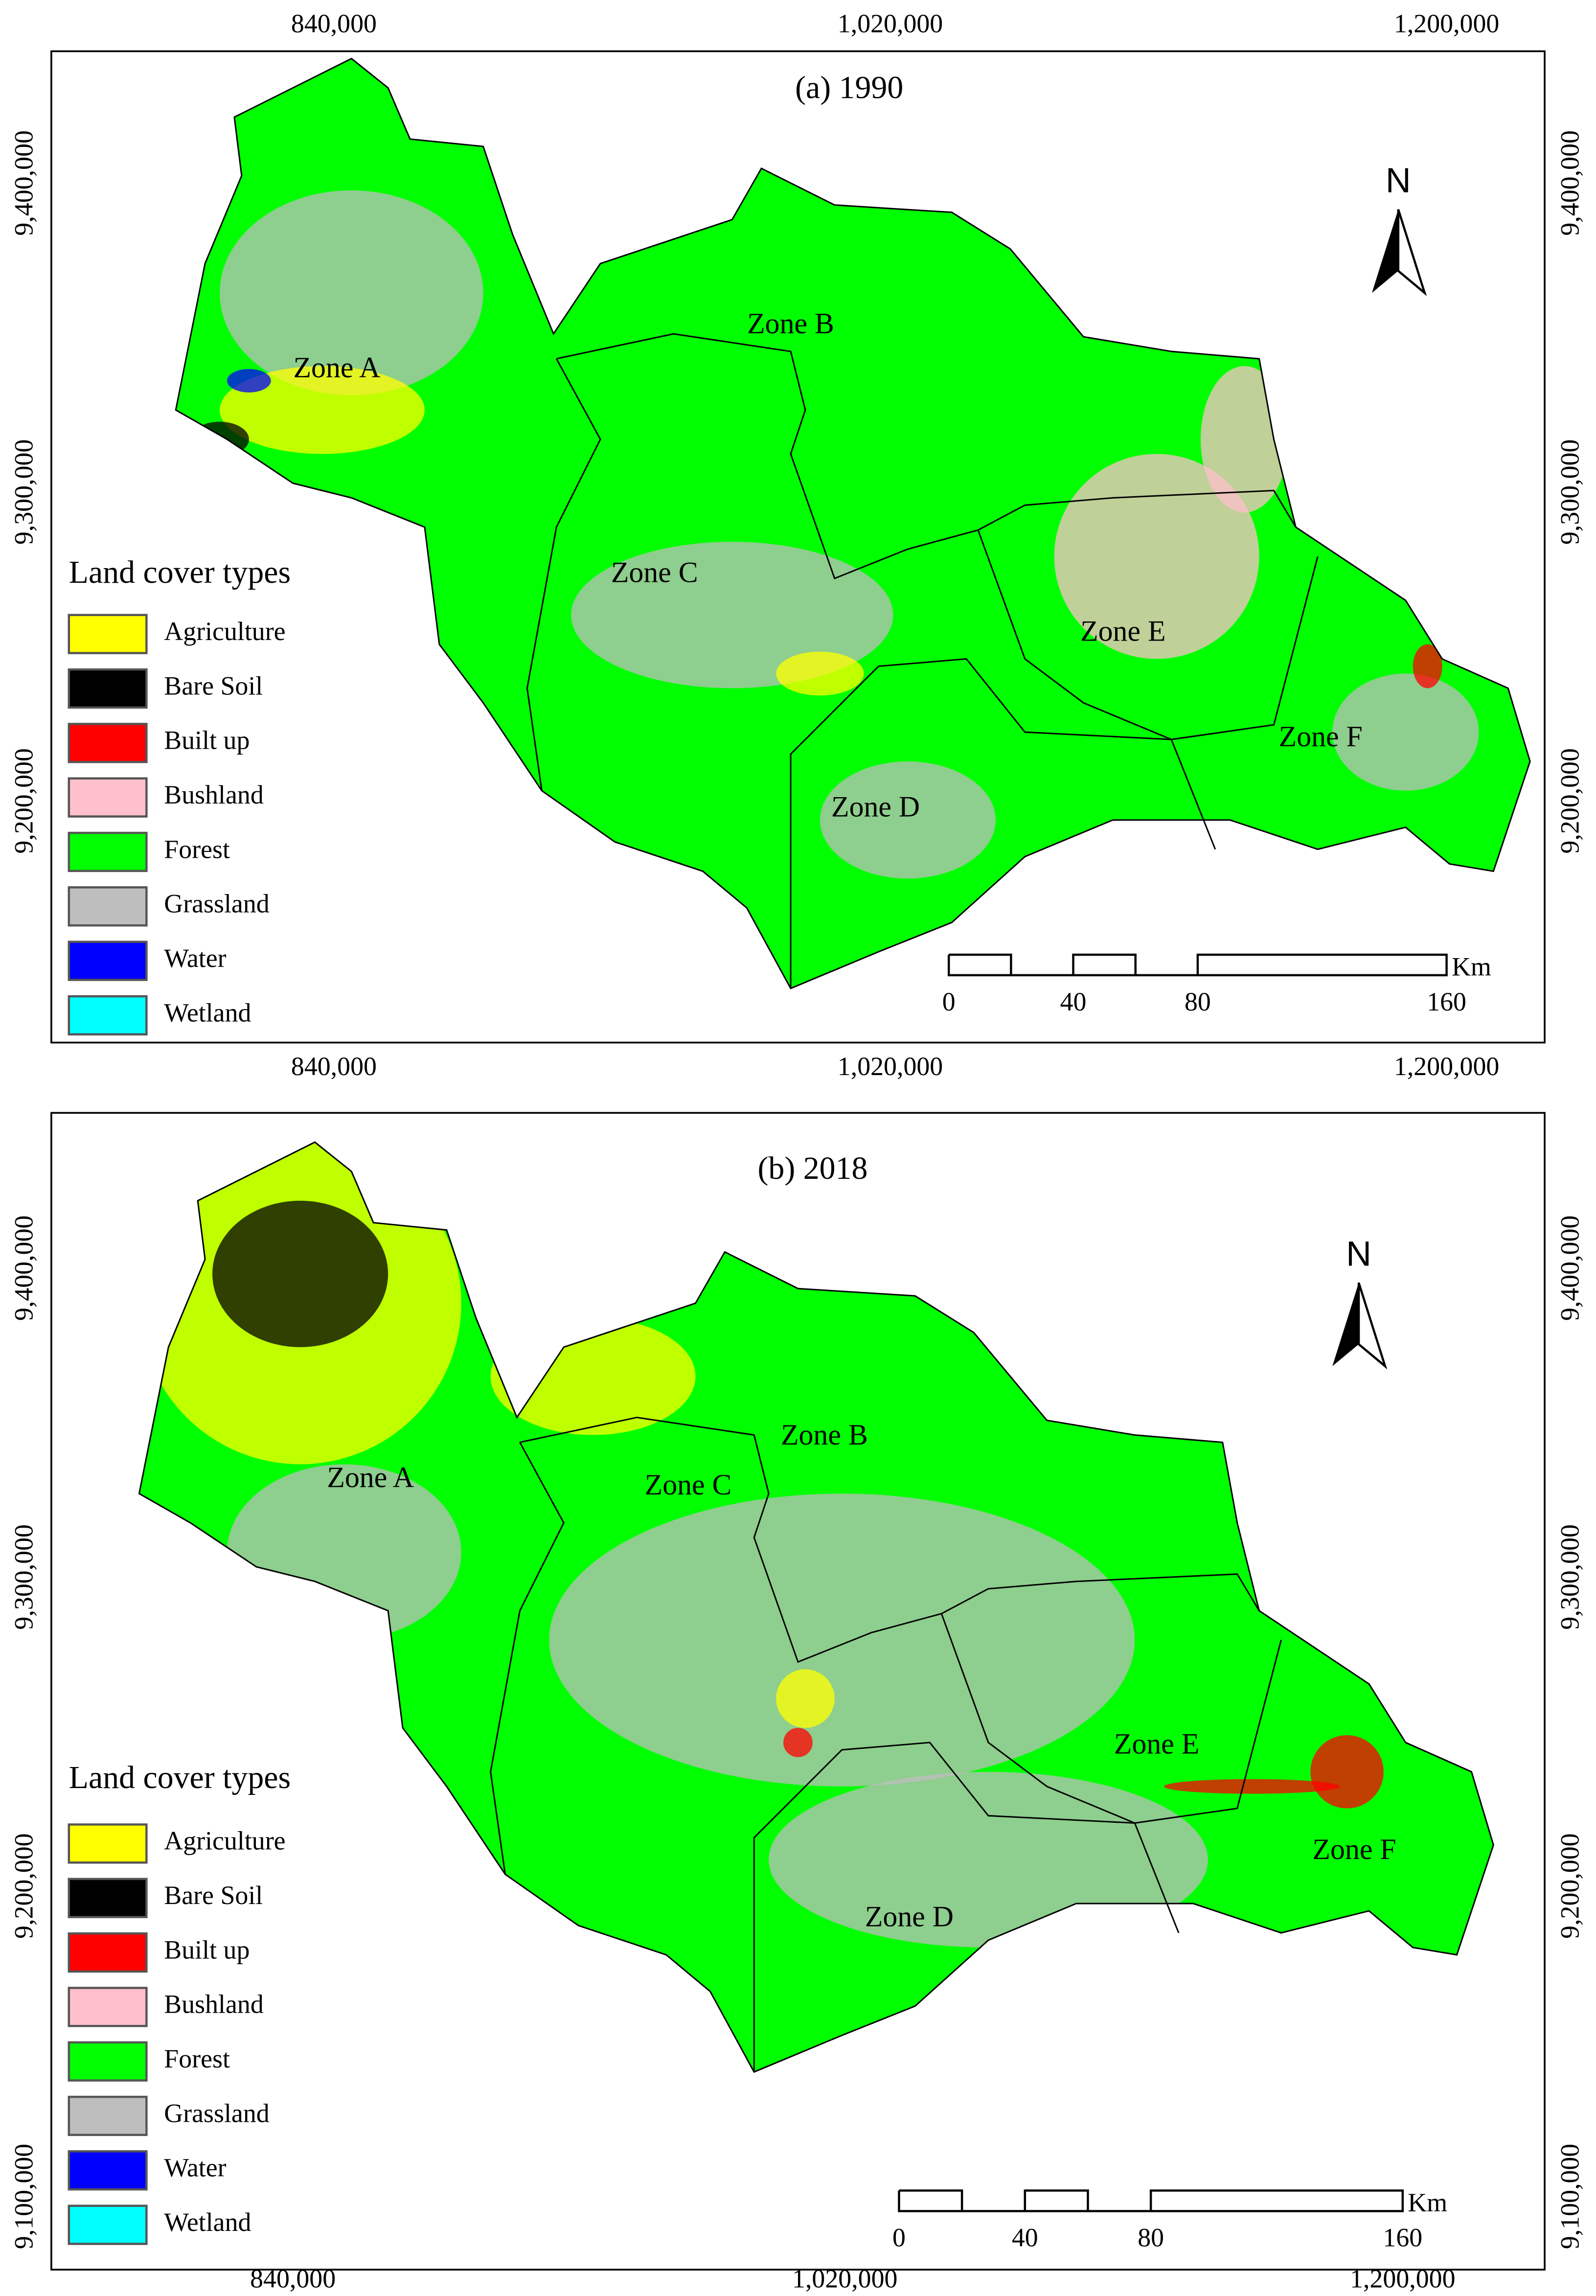 This screenshot has height=2296, width=1596. Describe the element at coordinates (849, 88) in the screenshot. I see `map-title: (a) 1990` at that location.